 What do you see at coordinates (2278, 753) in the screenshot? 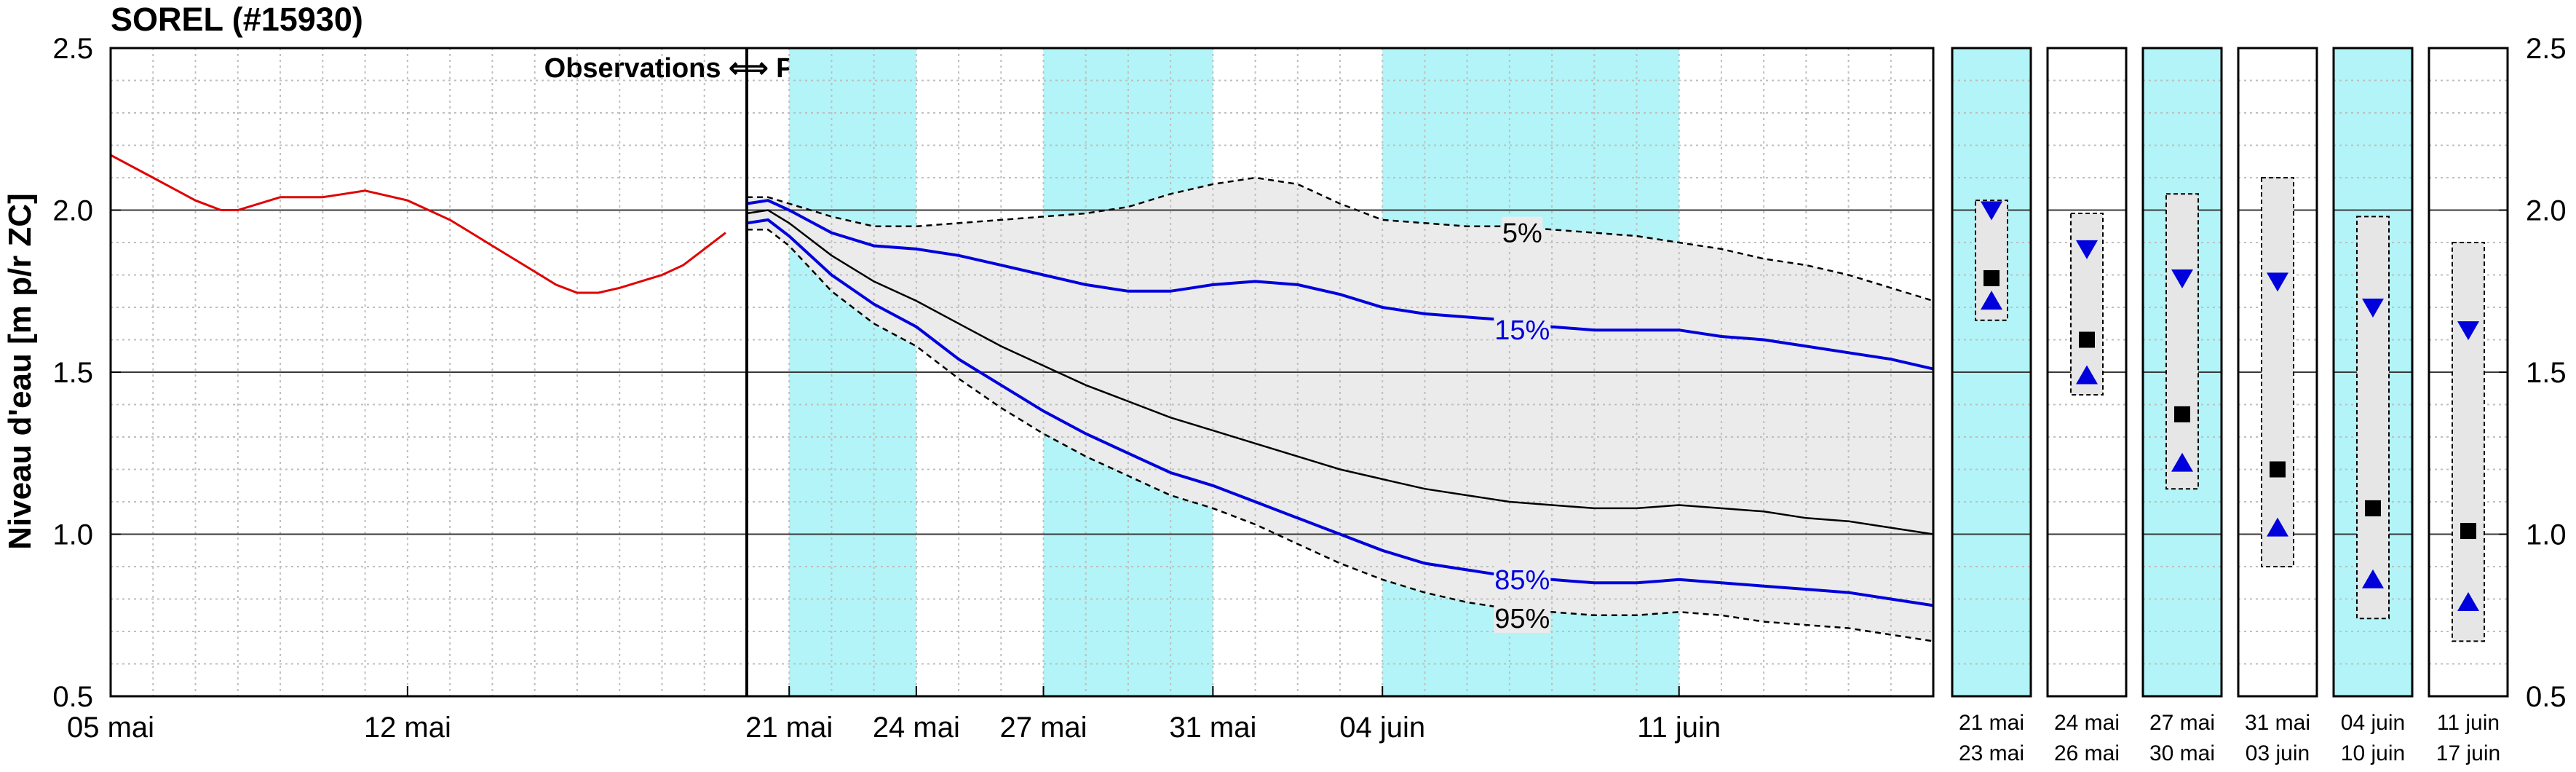
I see `summary-period-end: 03 juin` at bounding box center [2278, 753].